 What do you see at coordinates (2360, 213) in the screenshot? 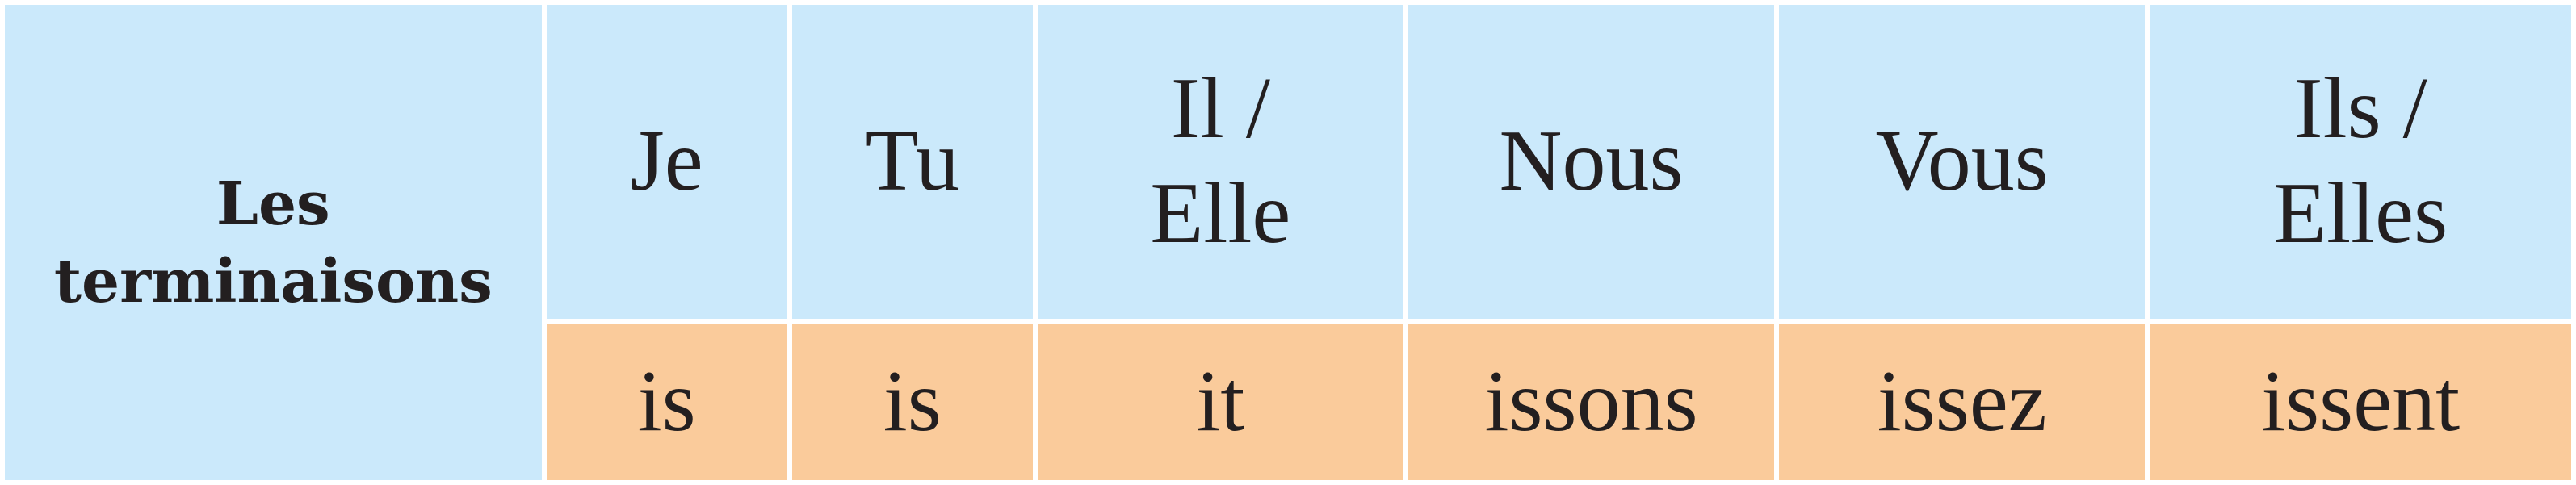
I see `pronoun-elles-label: Elles` at bounding box center [2360, 213].